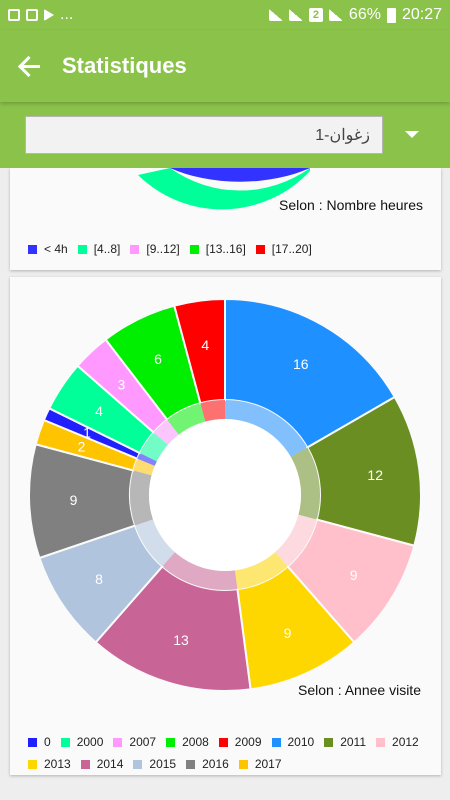  What do you see at coordinates (14, 15) in the screenshot?
I see `image-icon` at bounding box center [14, 15].